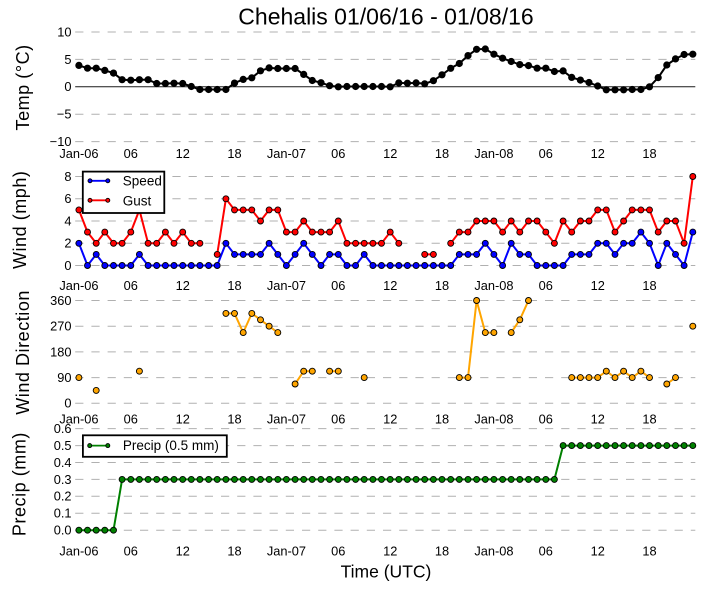 This screenshot has width=705, height=598. I want to click on svg-text: 5, so click(67, 59).